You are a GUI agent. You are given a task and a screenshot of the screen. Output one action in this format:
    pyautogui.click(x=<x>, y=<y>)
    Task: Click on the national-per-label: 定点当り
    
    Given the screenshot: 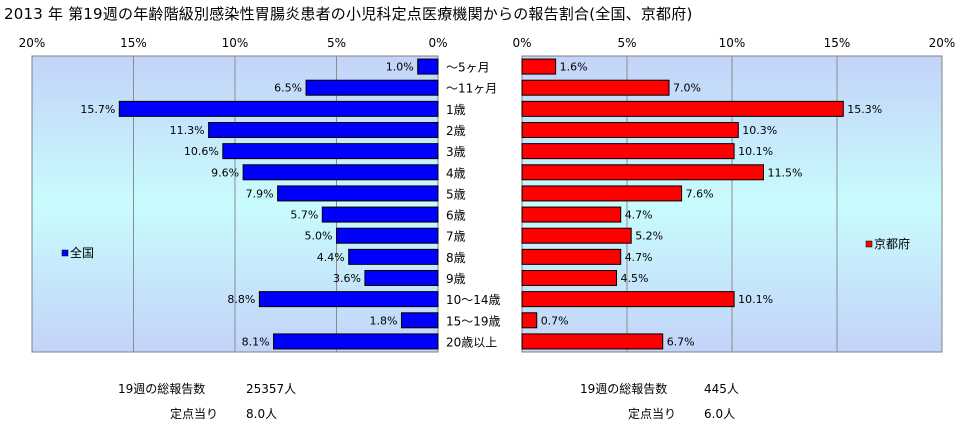 What is the action you would take?
    pyautogui.click(x=194, y=414)
    